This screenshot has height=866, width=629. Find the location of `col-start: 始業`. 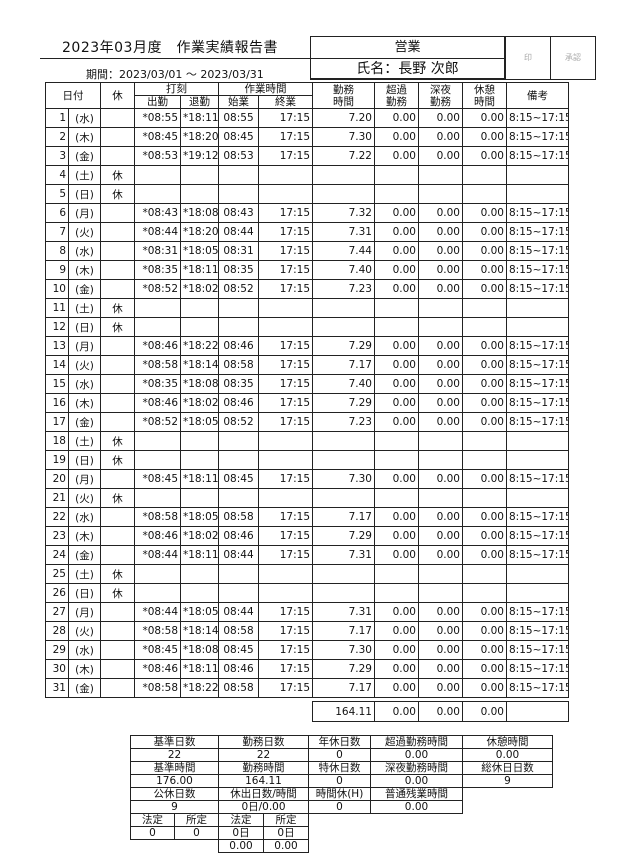

col-start: 始業 is located at coordinates (238, 102).